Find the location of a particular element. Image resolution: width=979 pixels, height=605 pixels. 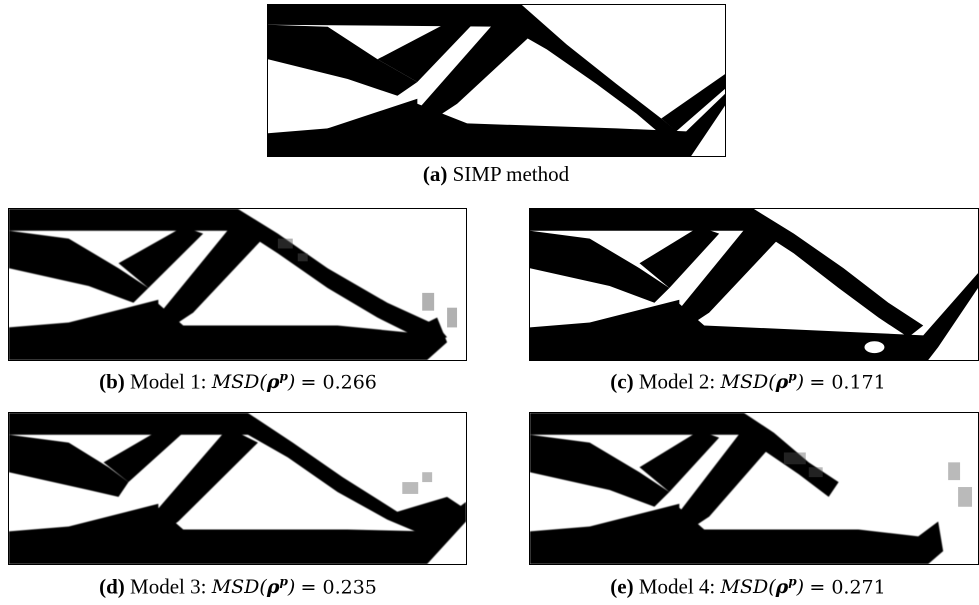

topology-structure-e is located at coordinates (751, 488).